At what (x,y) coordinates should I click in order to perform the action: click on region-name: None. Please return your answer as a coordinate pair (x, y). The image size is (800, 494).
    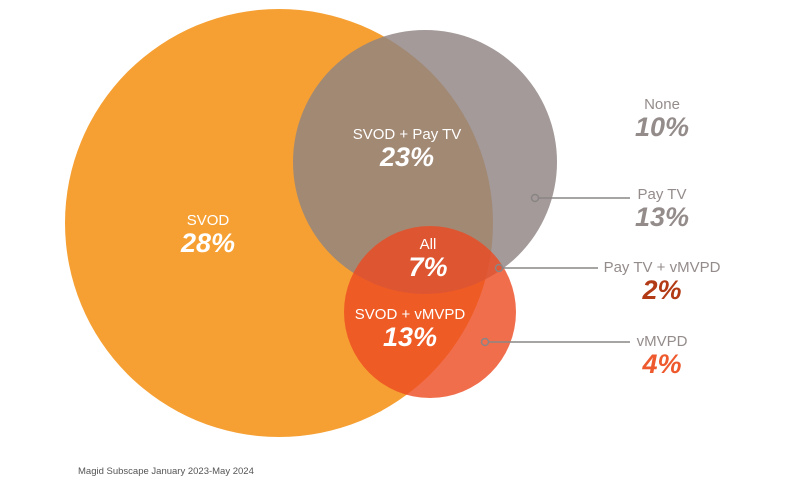
    Looking at the image, I should click on (662, 104).